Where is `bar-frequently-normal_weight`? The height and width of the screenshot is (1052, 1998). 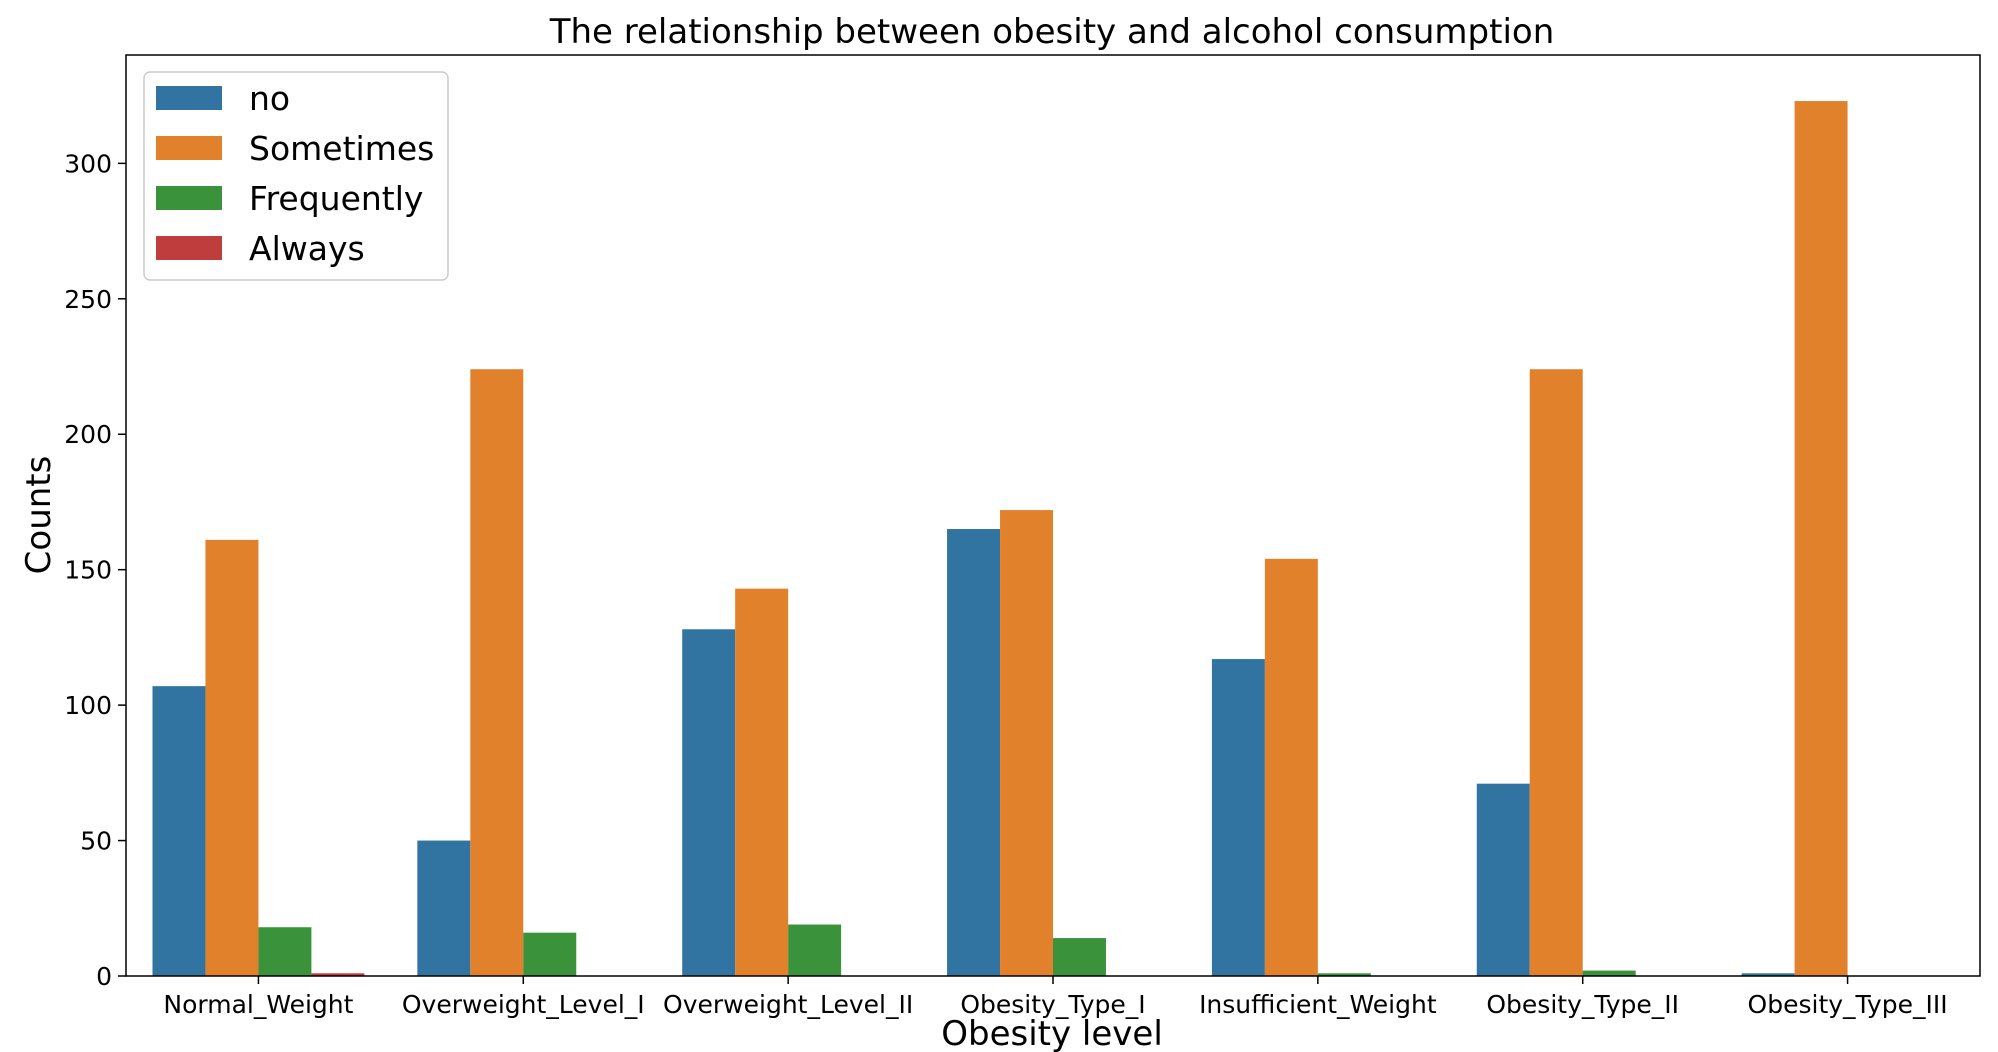 bar-frequently-normal_weight is located at coordinates (285, 951).